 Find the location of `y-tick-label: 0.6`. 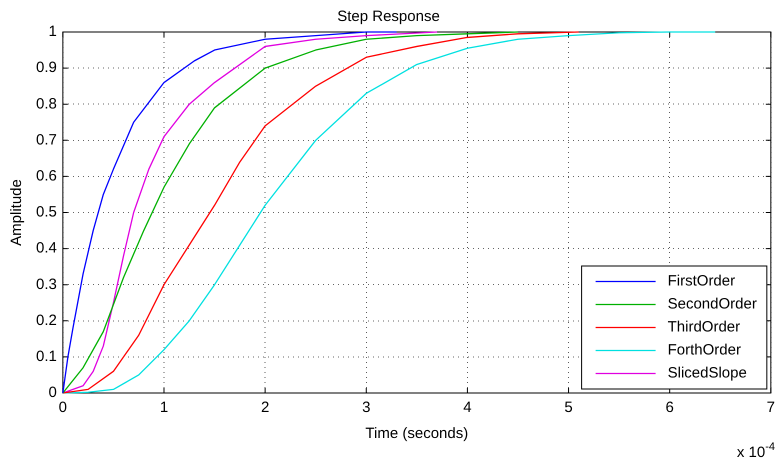

y-tick-label: 0.6 is located at coordinates (46, 176).